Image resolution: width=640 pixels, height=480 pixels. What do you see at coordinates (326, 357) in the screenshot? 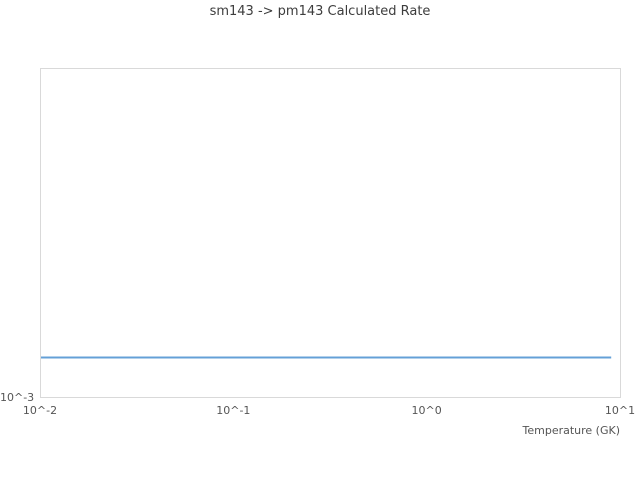
I see `rate-line-layer` at bounding box center [326, 357].